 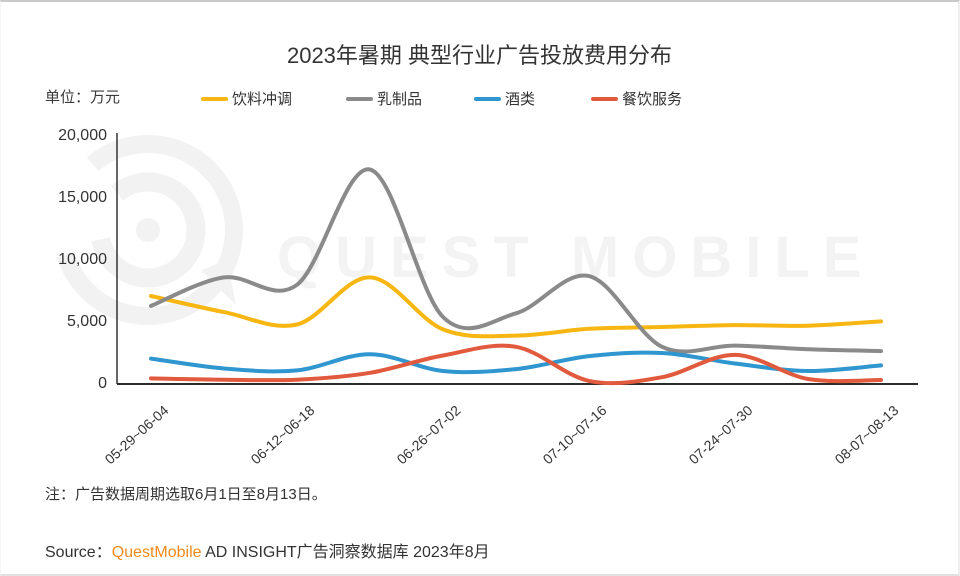 I want to click on unit-label: 单位：万元, so click(x=83, y=97).